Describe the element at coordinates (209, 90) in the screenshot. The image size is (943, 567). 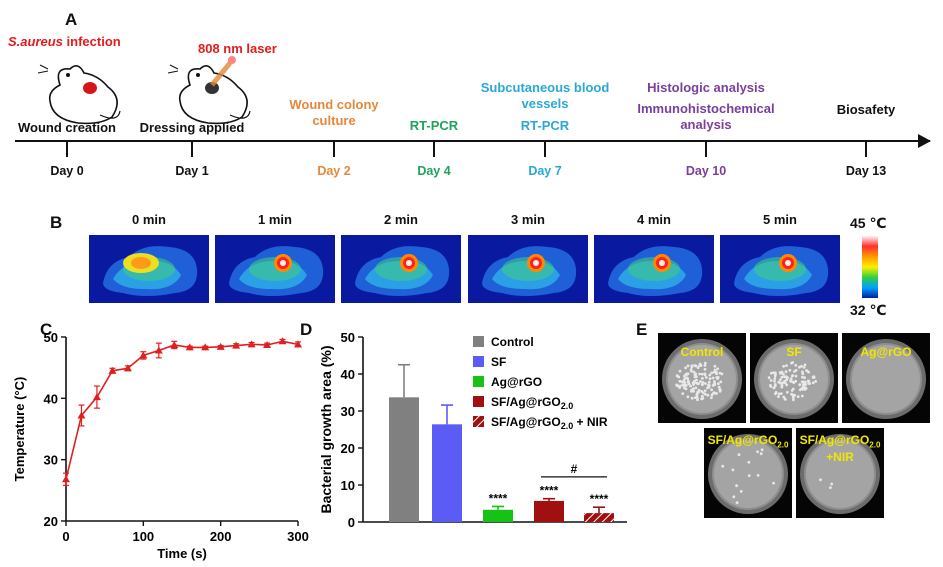
I see `mouse-laser-illustration` at that location.